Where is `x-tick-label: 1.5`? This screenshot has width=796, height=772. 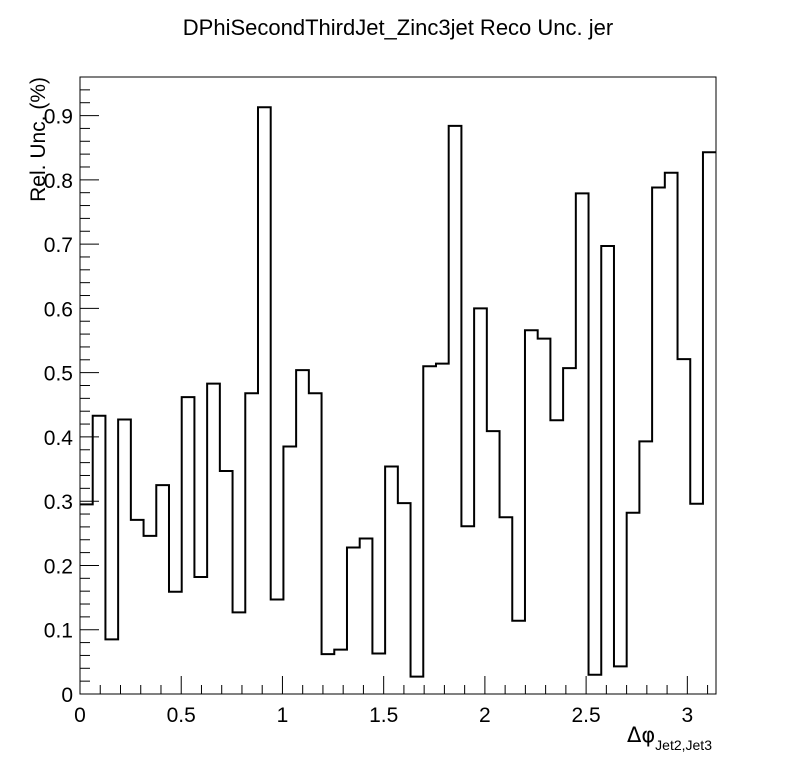
x-tick-label: 1.5 is located at coordinates (383, 715).